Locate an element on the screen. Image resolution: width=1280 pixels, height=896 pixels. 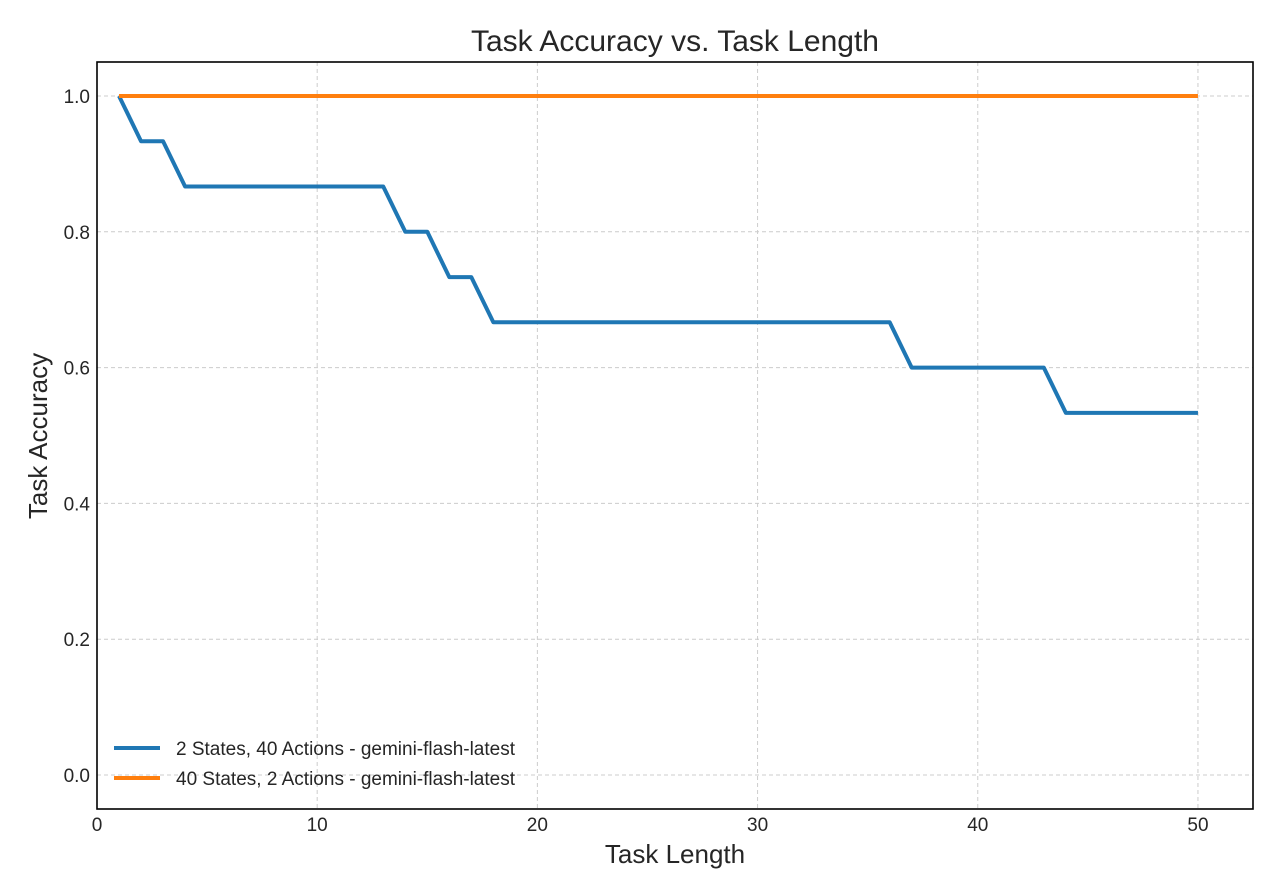
x-tick-label: 0 is located at coordinates (97, 825).